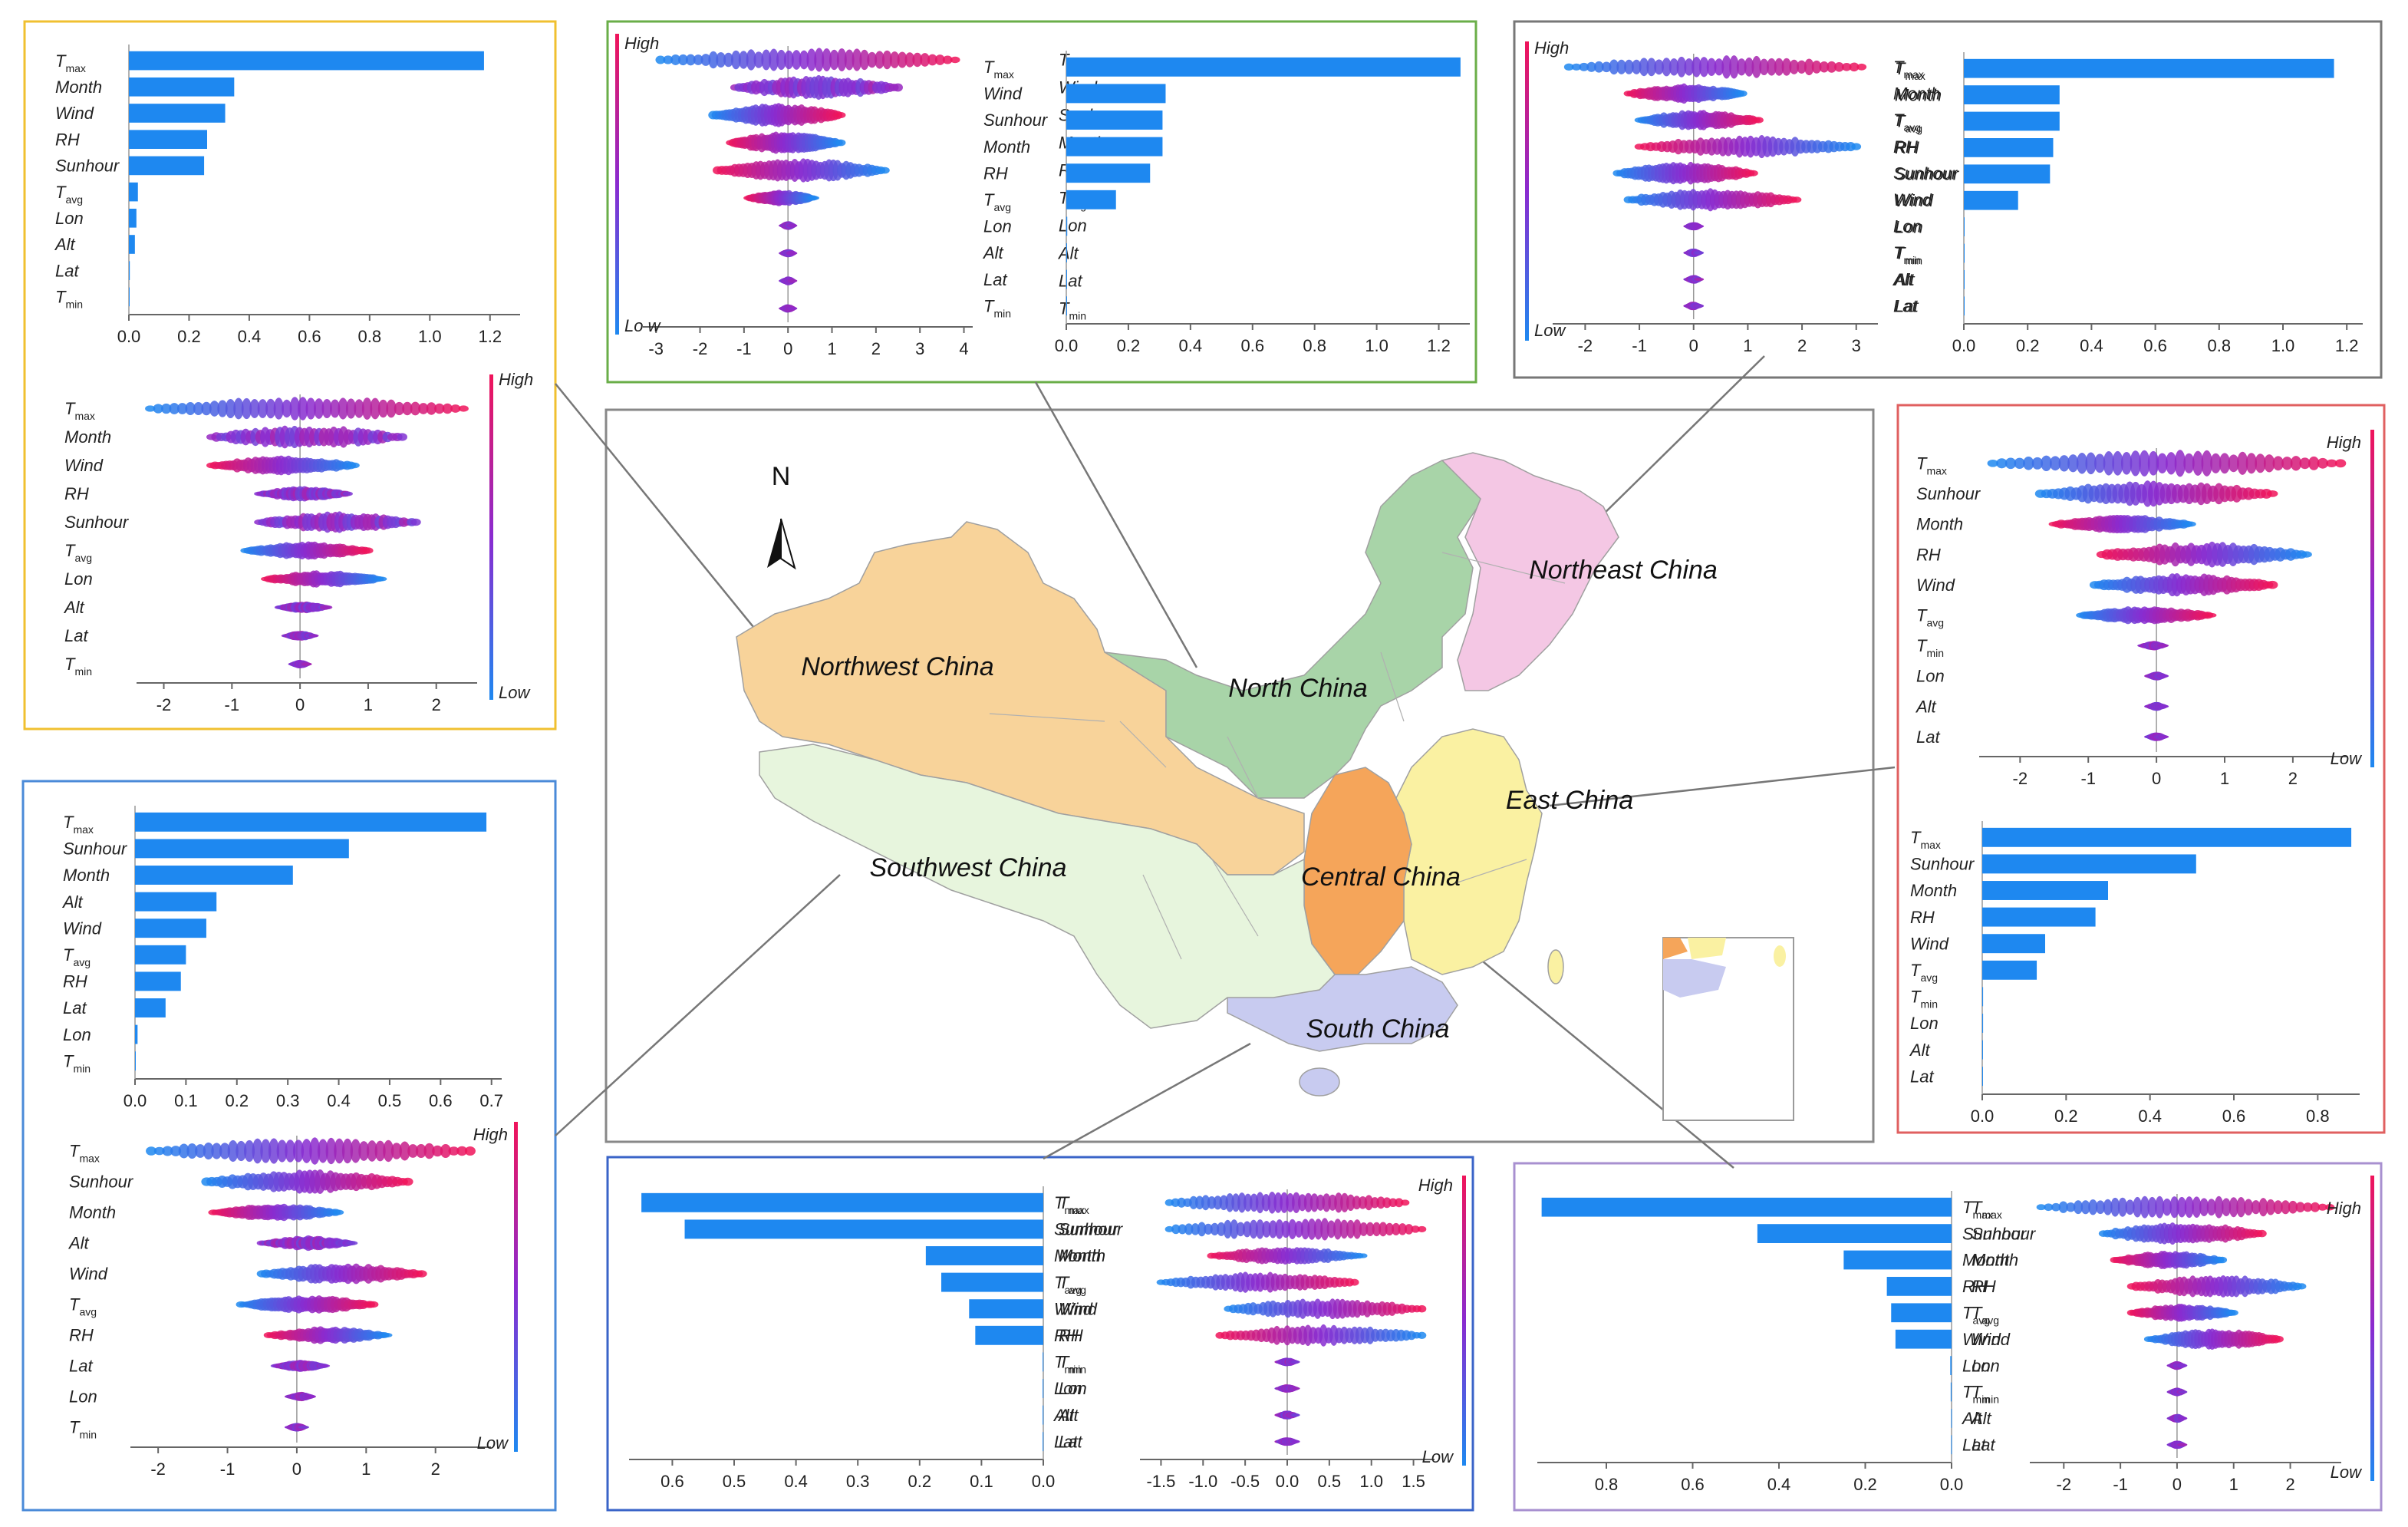 This screenshot has height=1527, width=2408. I want to click on feature-label: Lon, so click(1986, 1365).